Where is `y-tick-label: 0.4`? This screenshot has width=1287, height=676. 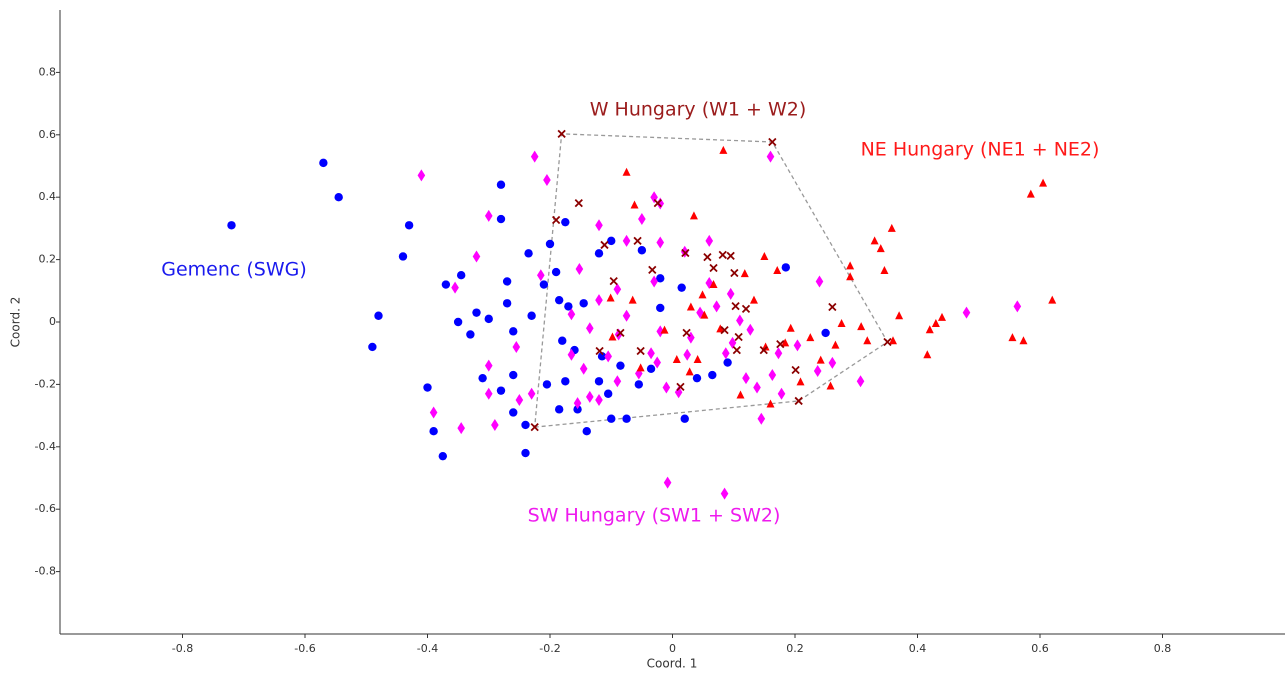
y-tick-label: 0.4 is located at coordinates (48, 196).